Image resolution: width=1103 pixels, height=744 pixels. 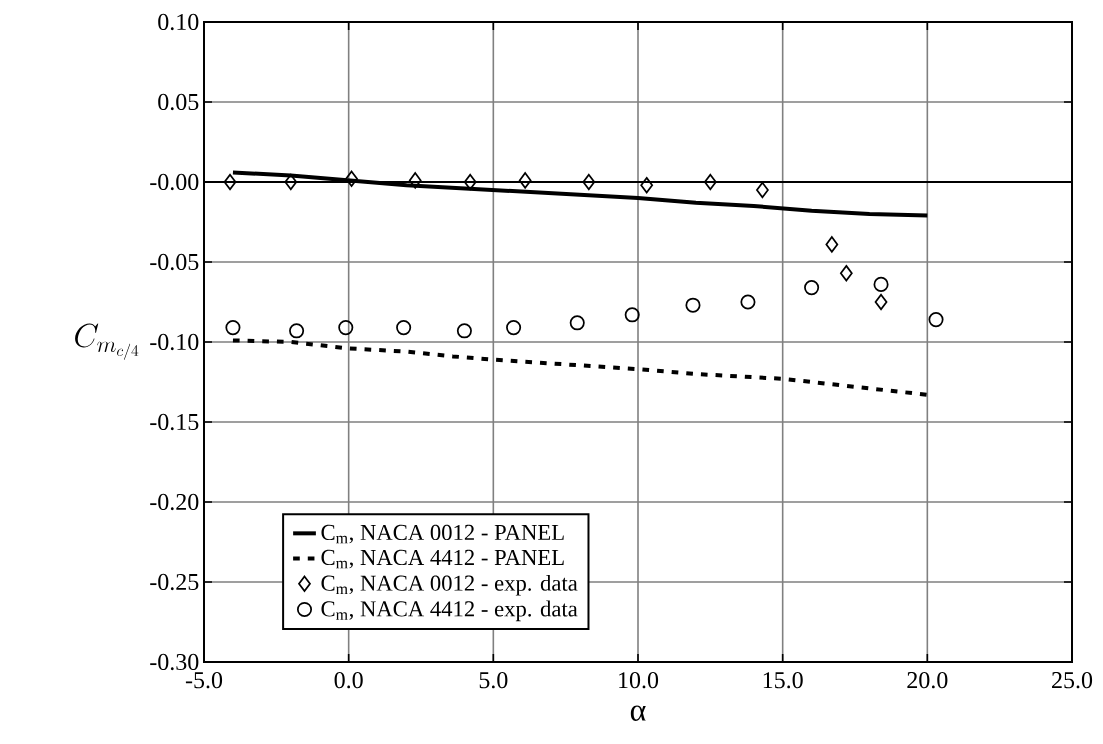 I want to click on x-tick-label: 20.0, so click(x=927, y=680).